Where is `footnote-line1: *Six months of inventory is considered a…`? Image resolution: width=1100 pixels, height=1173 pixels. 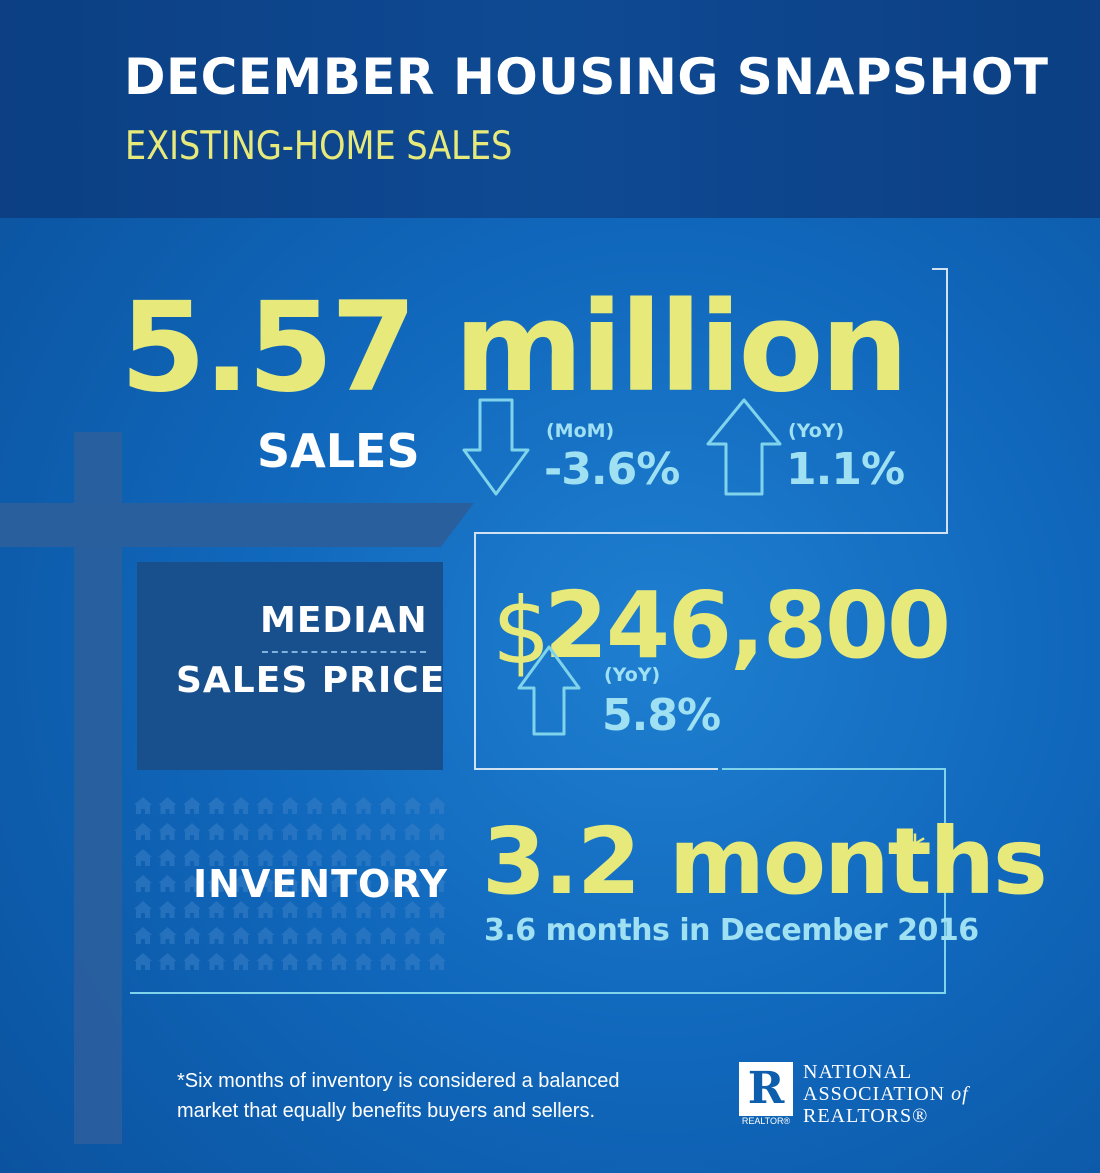
footnote-line1: *Six months of inventory is considered a… is located at coordinates (398, 1081).